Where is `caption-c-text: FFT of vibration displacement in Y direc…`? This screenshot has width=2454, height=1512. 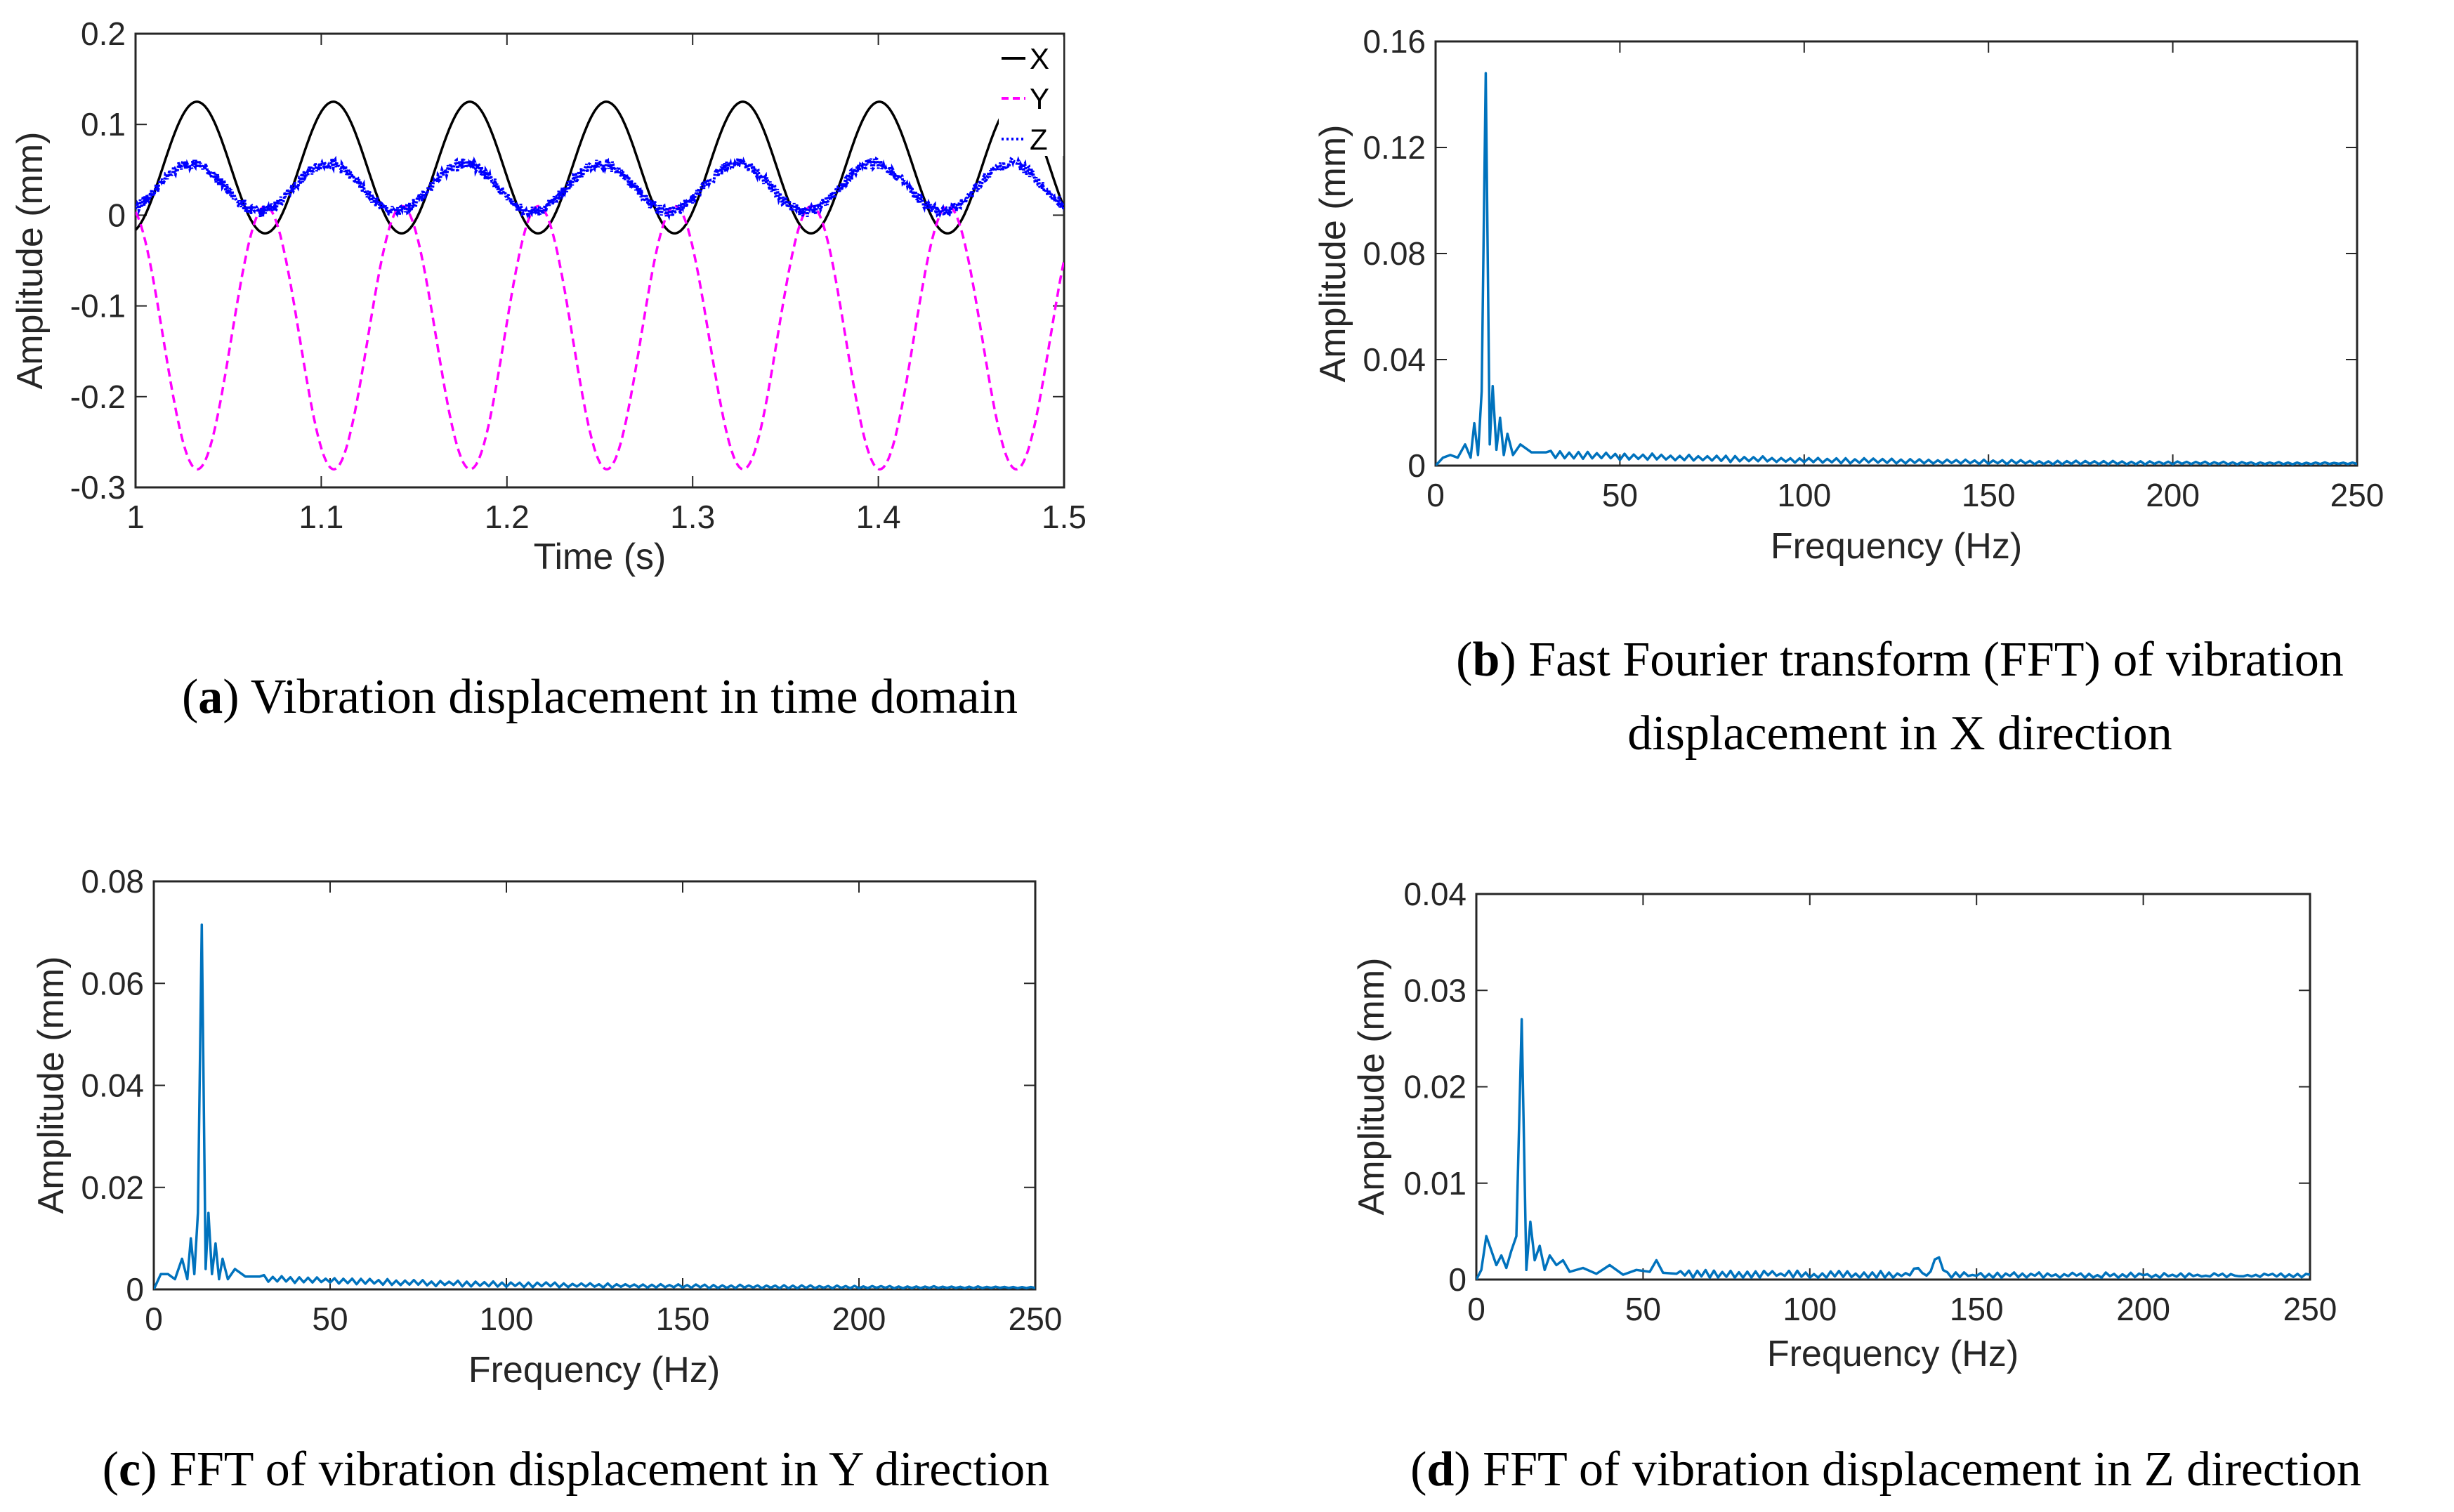 caption-c-text: FFT of vibration displacement in Y direc… is located at coordinates (603, 1469).